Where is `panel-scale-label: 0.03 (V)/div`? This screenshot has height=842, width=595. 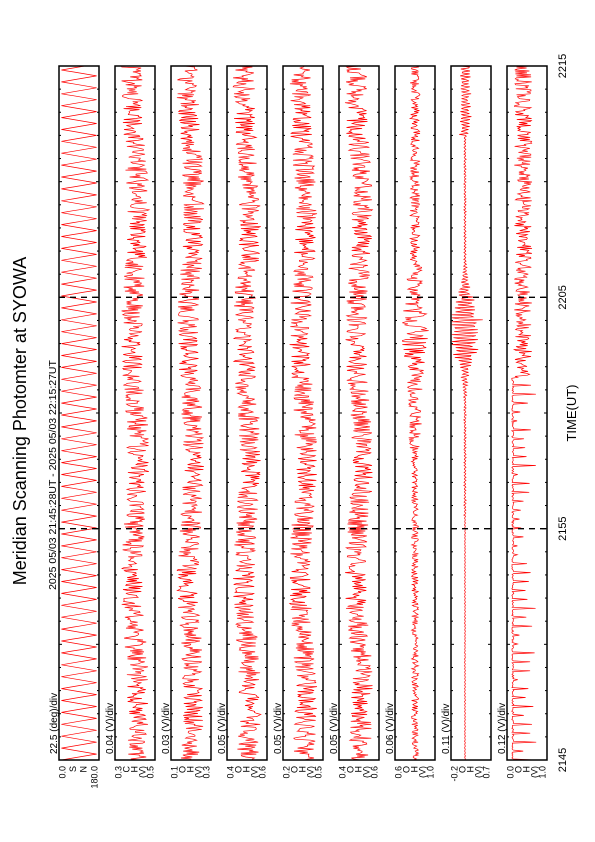
panel-scale-label: 0.03 (V)/div is located at coordinates (166, 728).